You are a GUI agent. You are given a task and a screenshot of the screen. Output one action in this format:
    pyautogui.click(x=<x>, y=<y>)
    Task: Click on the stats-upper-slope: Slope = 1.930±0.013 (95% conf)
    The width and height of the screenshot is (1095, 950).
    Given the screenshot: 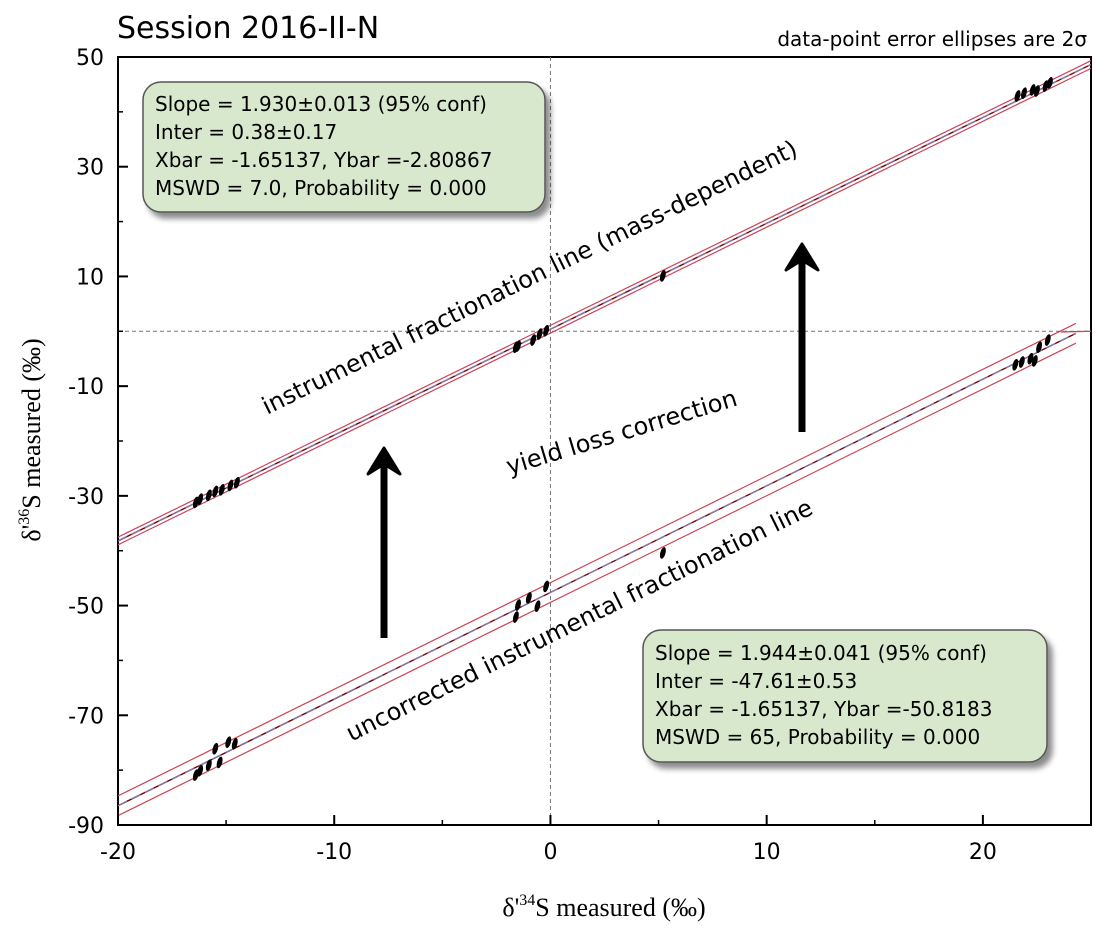 What is the action you would take?
    pyautogui.click(x=321, y=104)
    